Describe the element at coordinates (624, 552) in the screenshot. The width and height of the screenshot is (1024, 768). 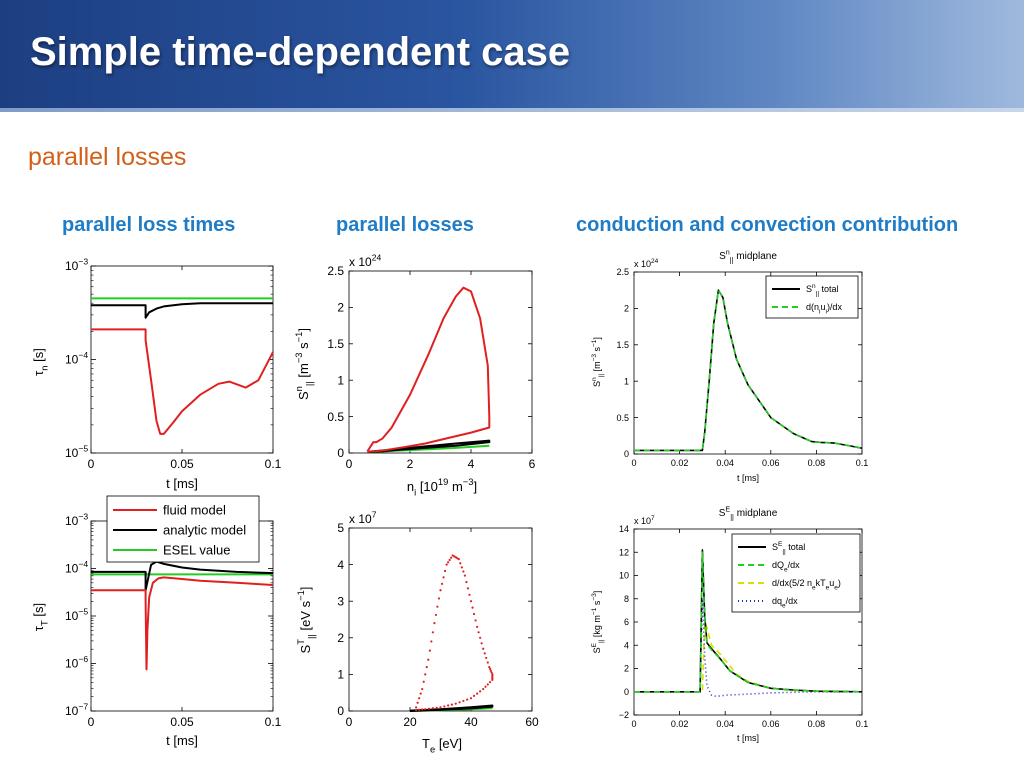
I see `y-tick-label: 12` at that location.